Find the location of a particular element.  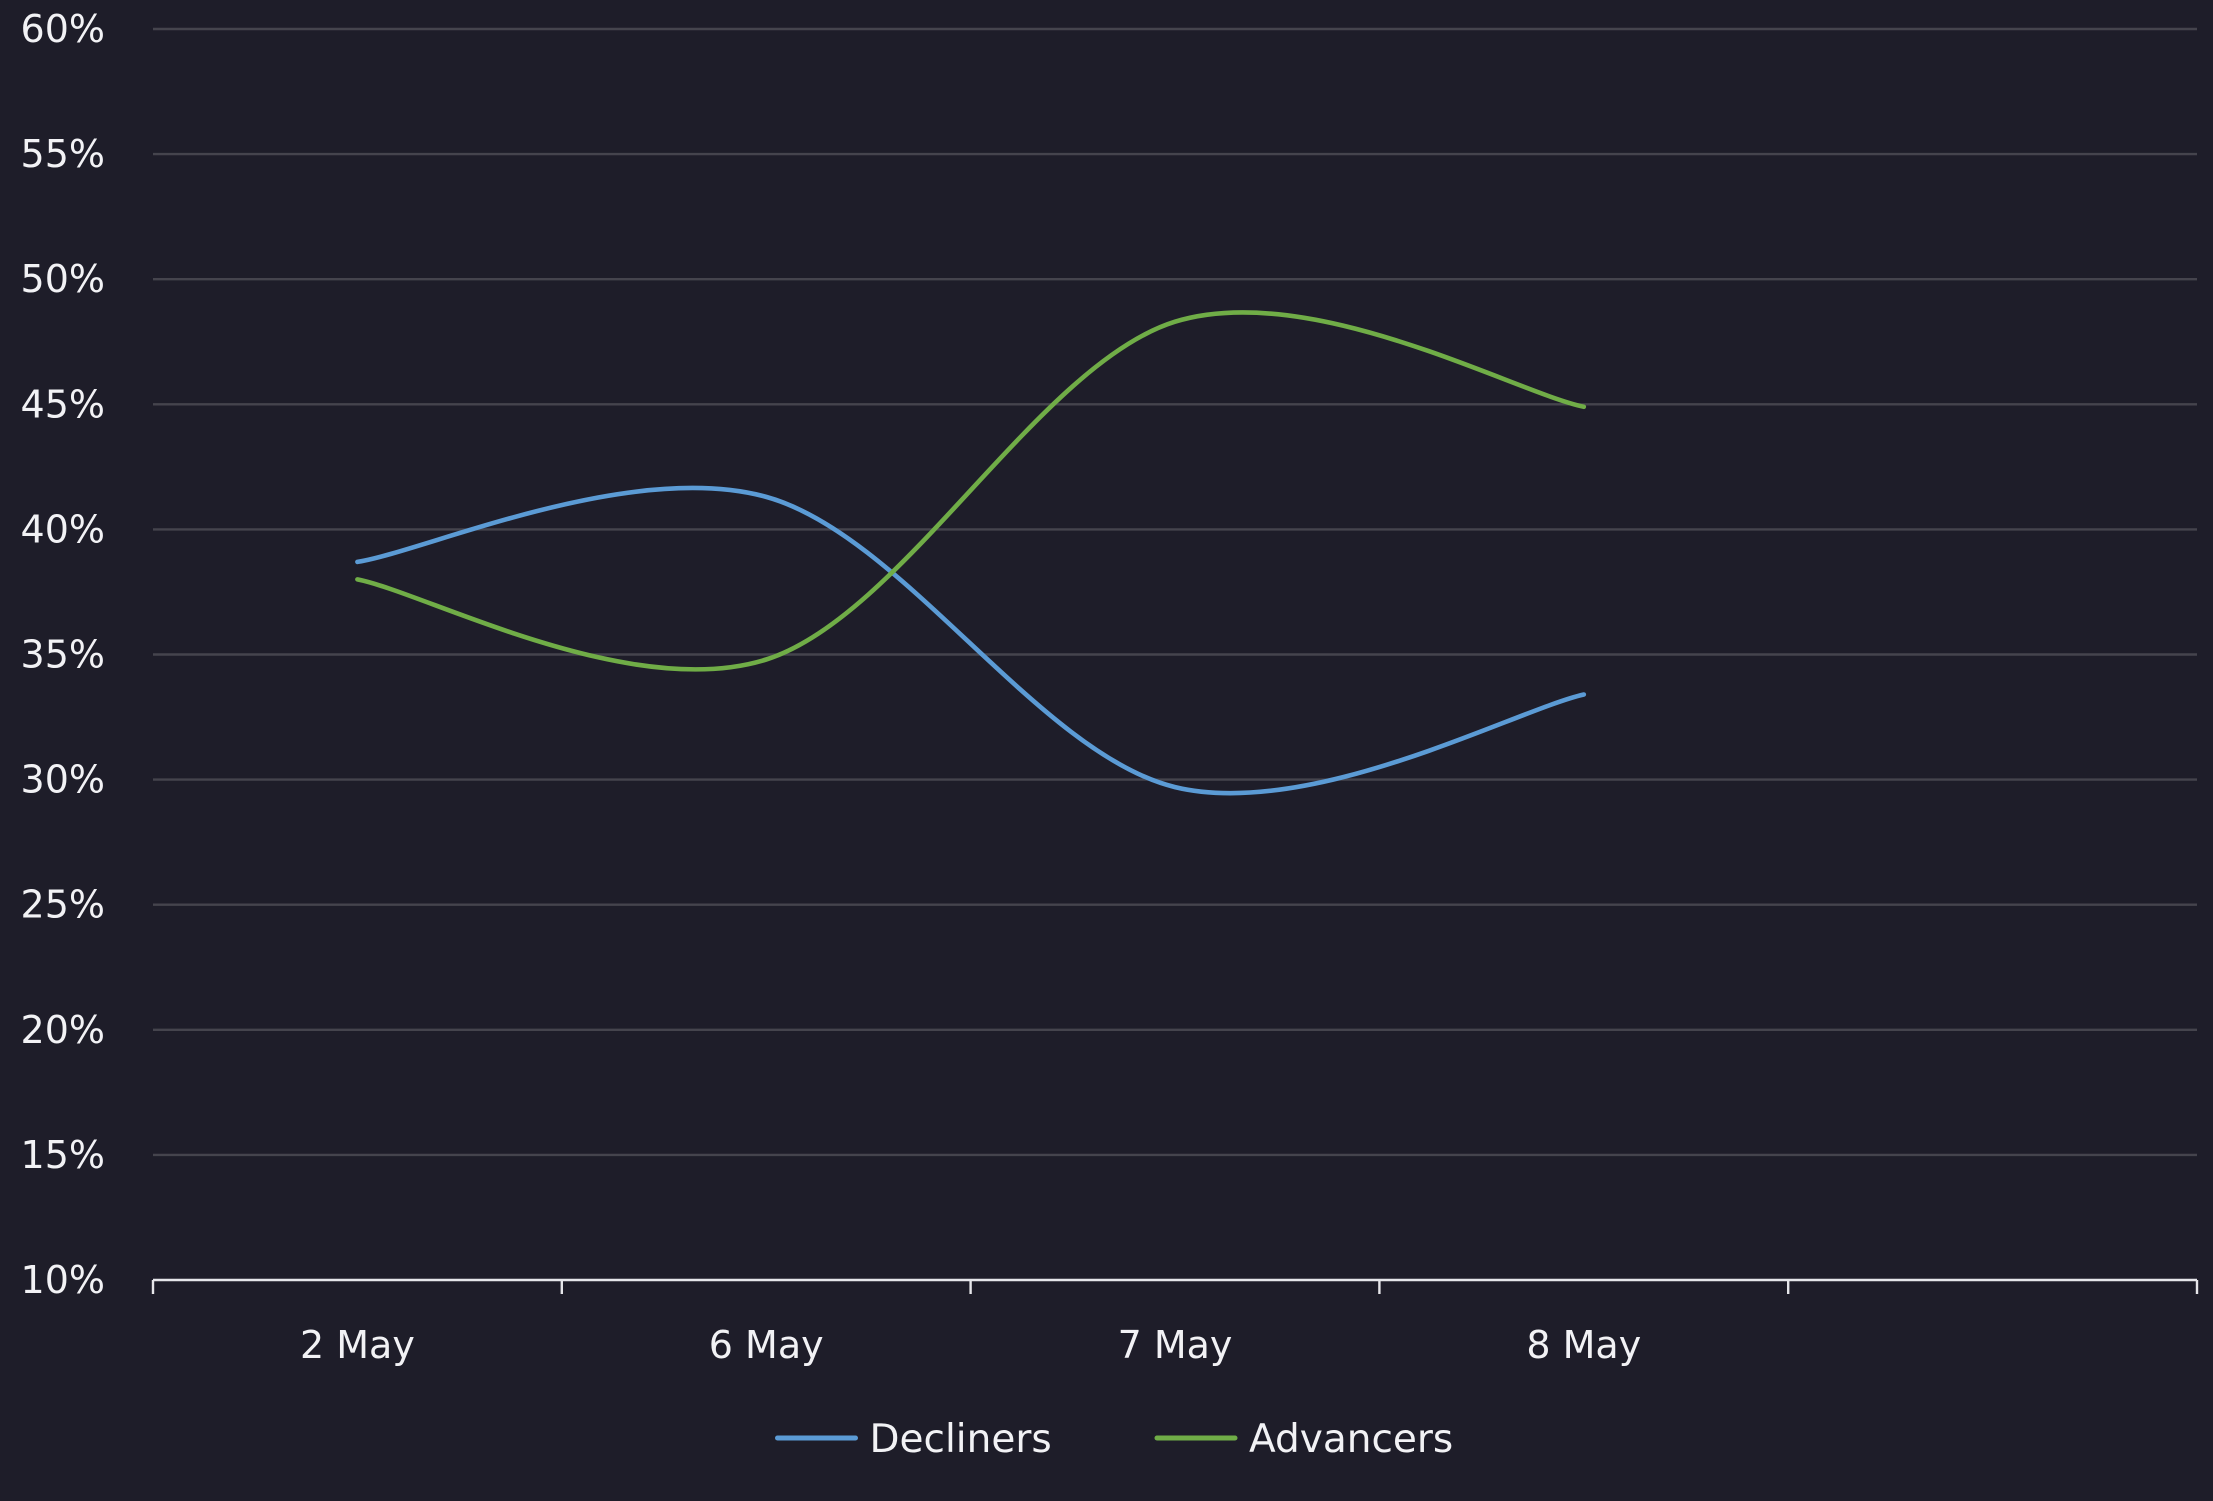

legend-label-decliners: Decliners is located at coordinates (961, 1439).